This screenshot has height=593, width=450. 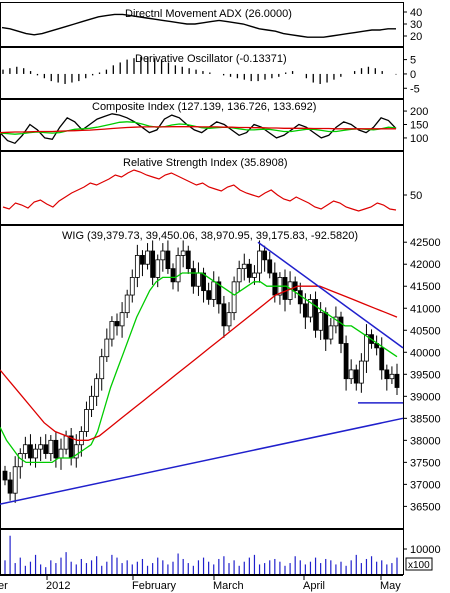 I want to click on volume-multiplier-box, so click(x=419, y=564).